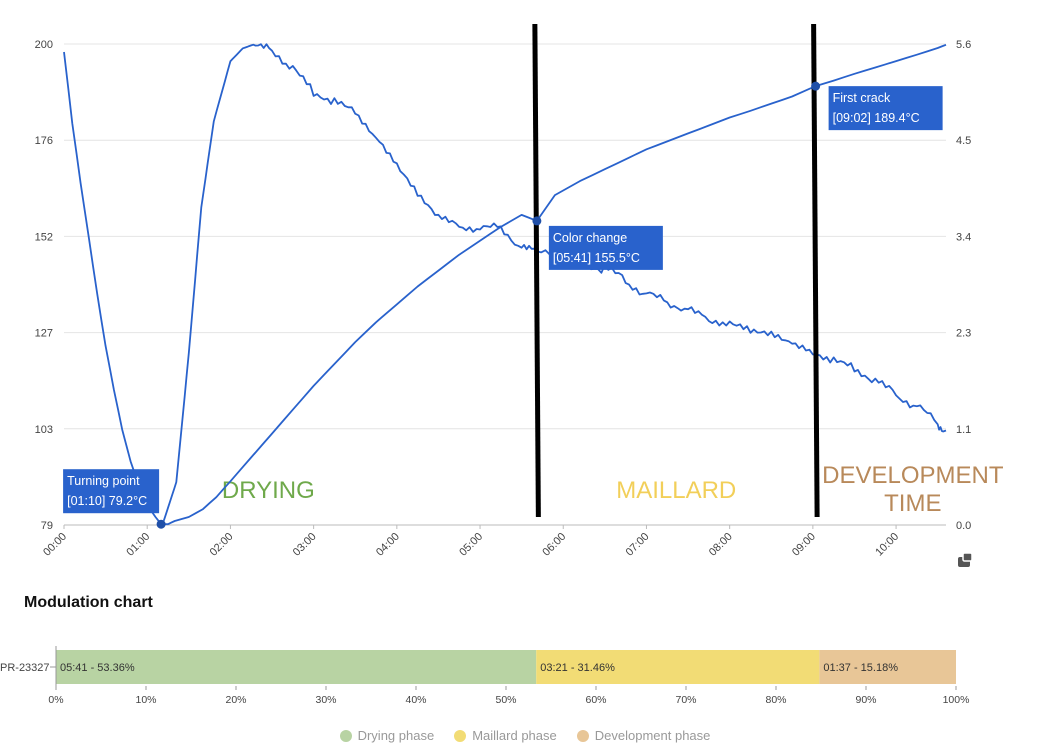  I want to click on x-tick-label: 50%, so click(505, 700).